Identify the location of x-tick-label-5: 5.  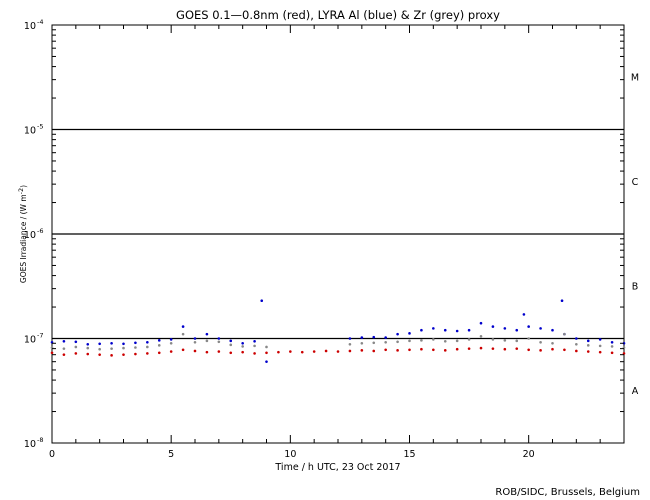
(171, 454).